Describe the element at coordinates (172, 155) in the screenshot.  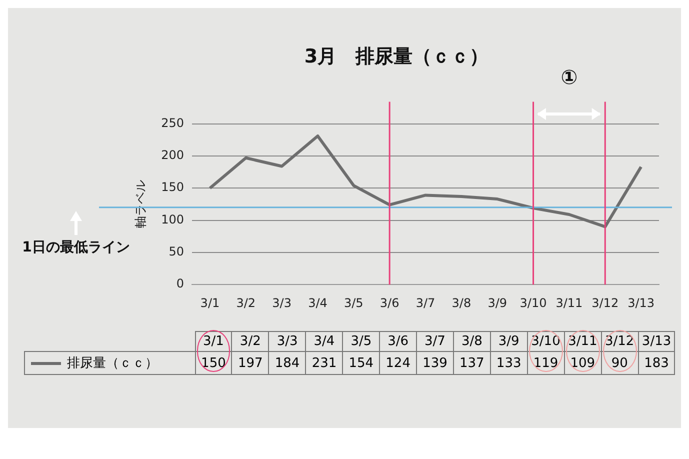
I see `y-tick-label: 200` at that location.